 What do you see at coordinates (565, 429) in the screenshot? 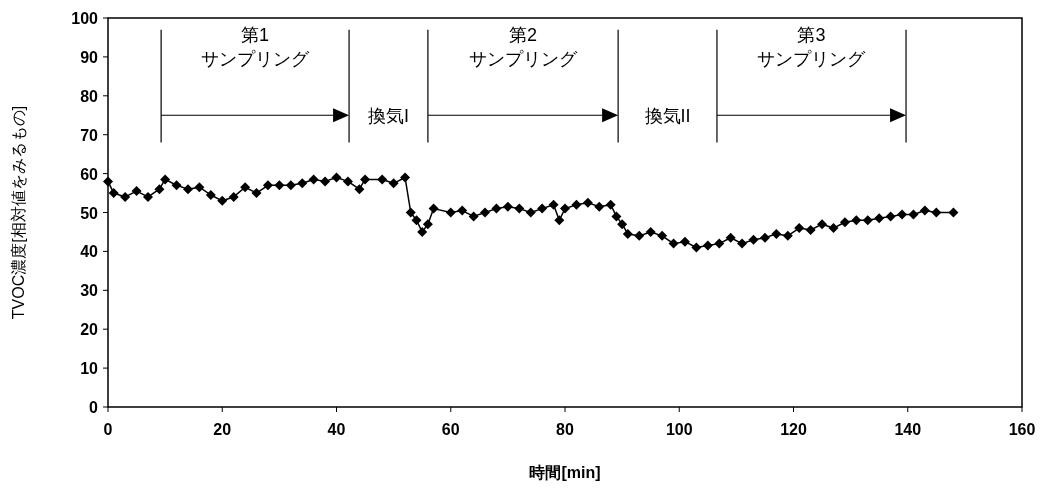
I see `x-tick-label: 80` at bounding box center [565, 429].